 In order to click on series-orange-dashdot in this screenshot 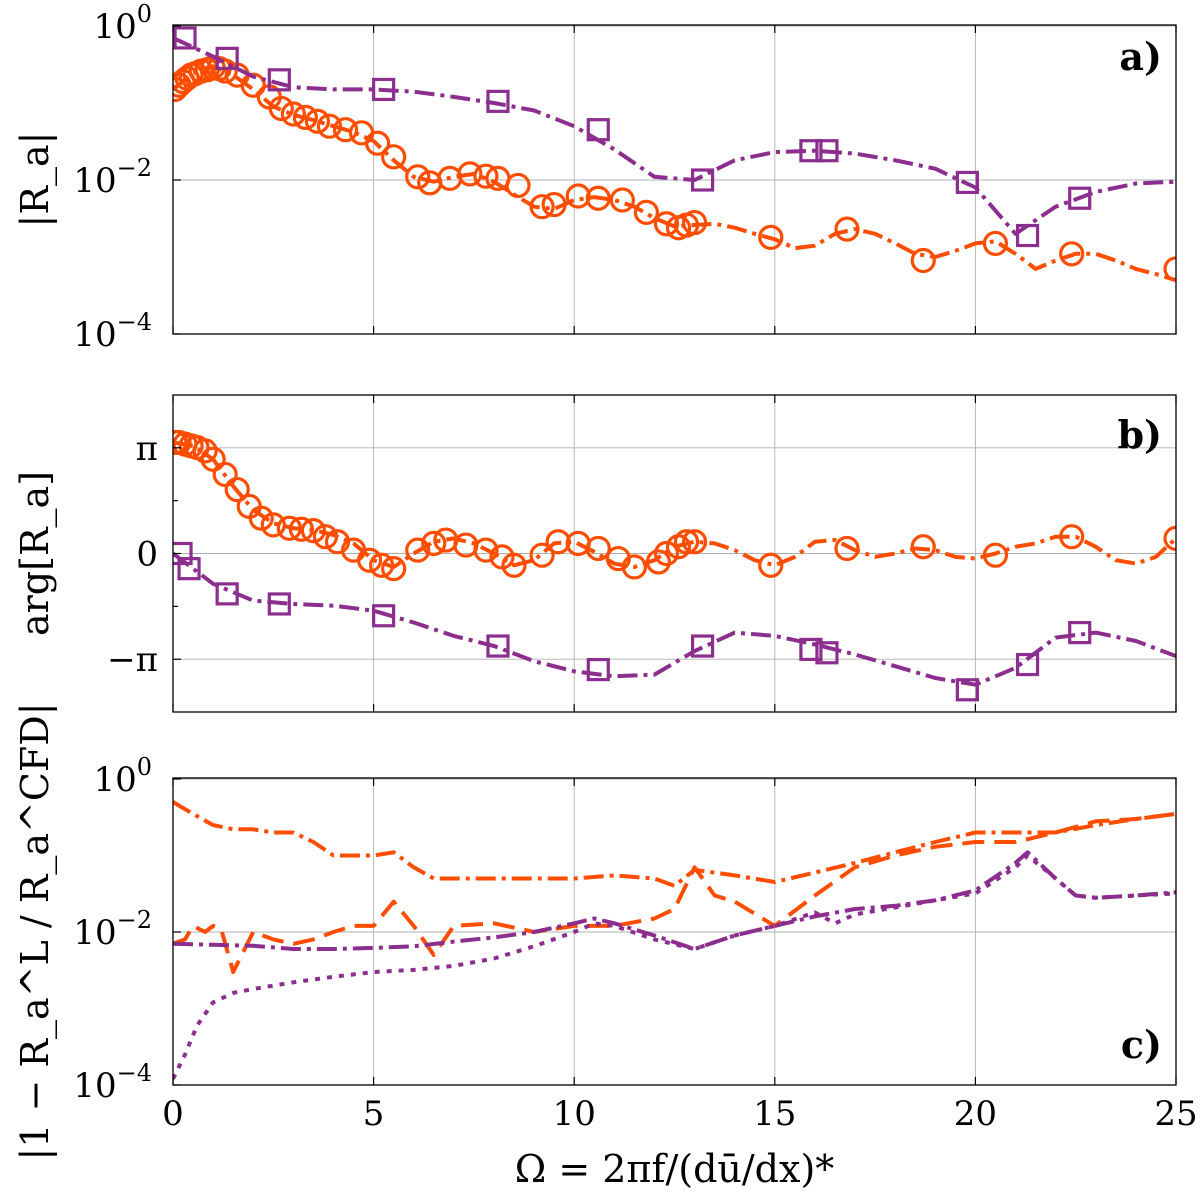, I will do `click(674, 844)`.